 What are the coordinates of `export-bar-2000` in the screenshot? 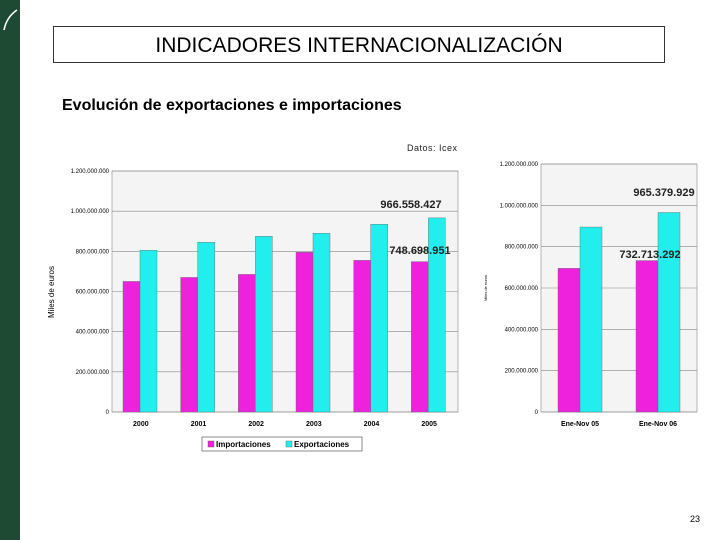 It's located at (148, 331).